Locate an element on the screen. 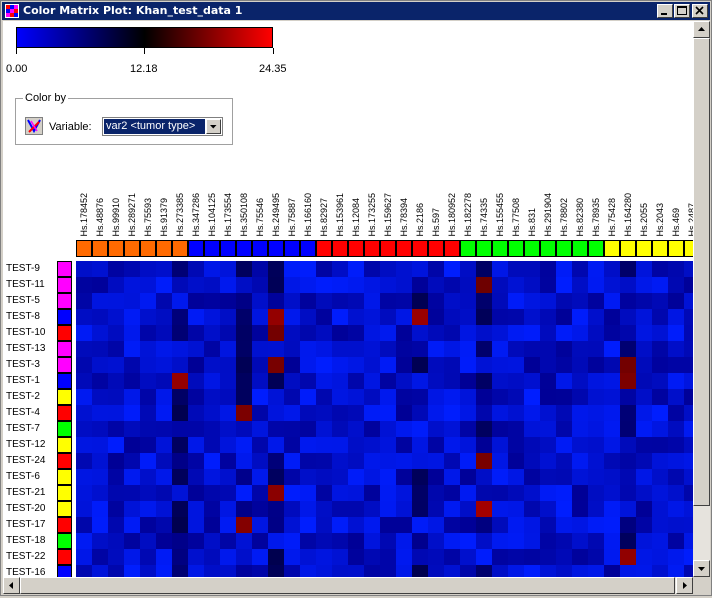 Image resolution: width=712 pixels, height=598 pixels. variable-select-arrow is located at coordinates (213, 126).